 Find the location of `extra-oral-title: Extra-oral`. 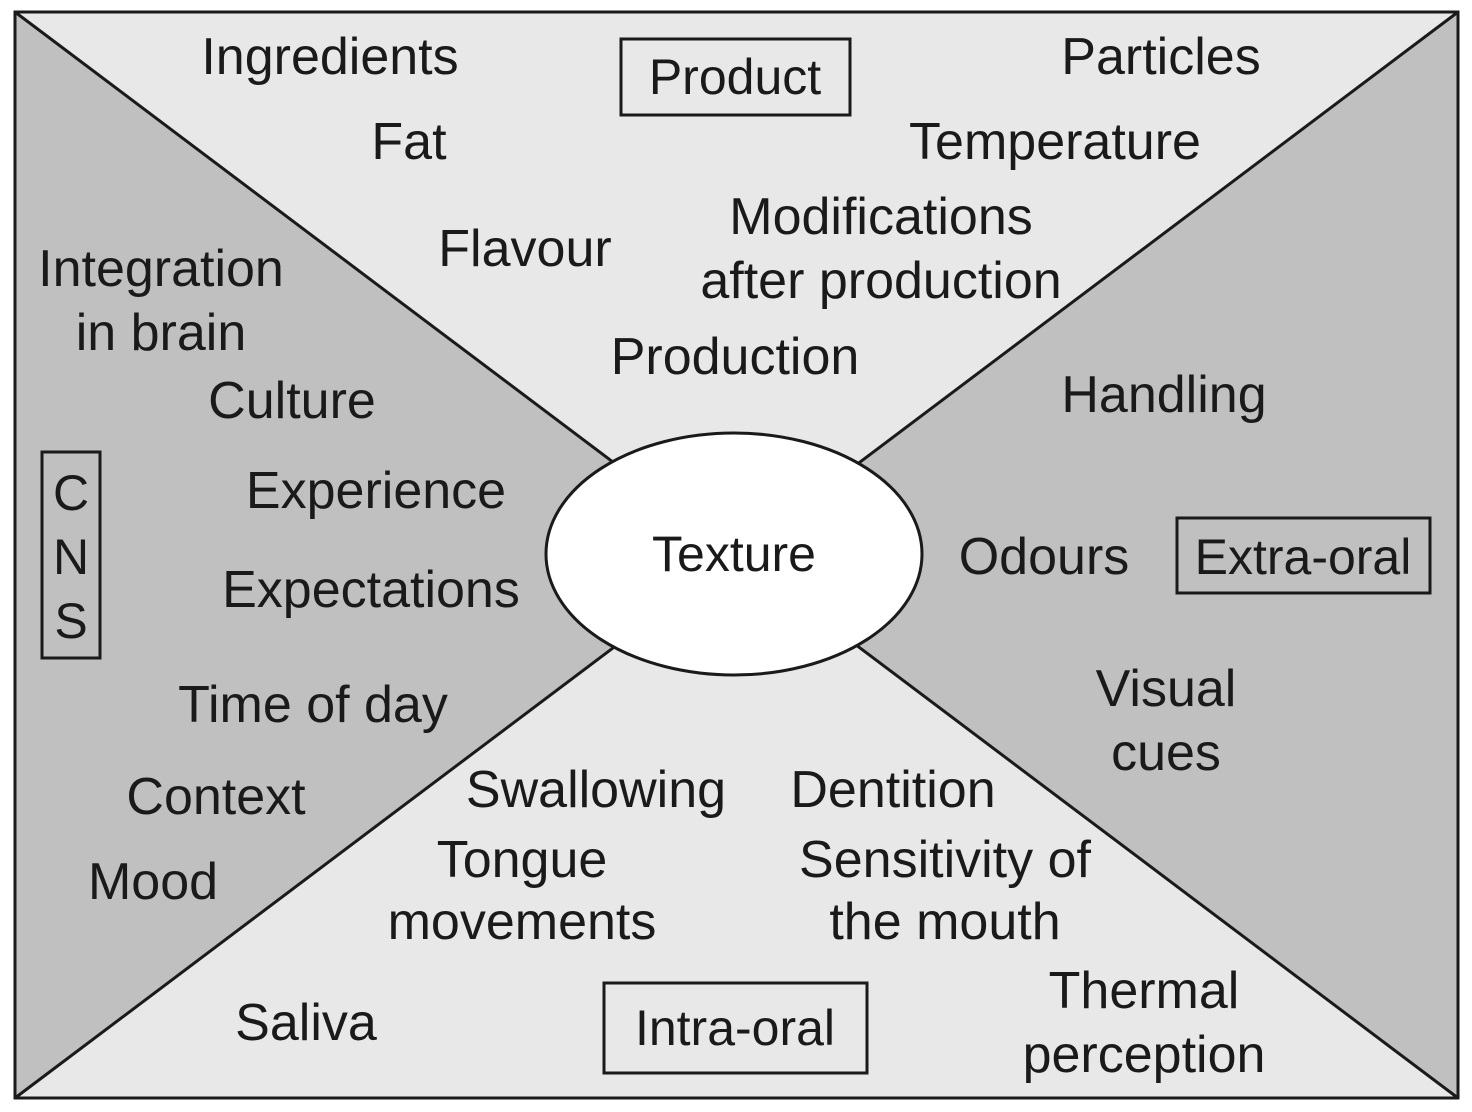

extra-oral-title: Extra-oral is located at coordinates (1303, 557).